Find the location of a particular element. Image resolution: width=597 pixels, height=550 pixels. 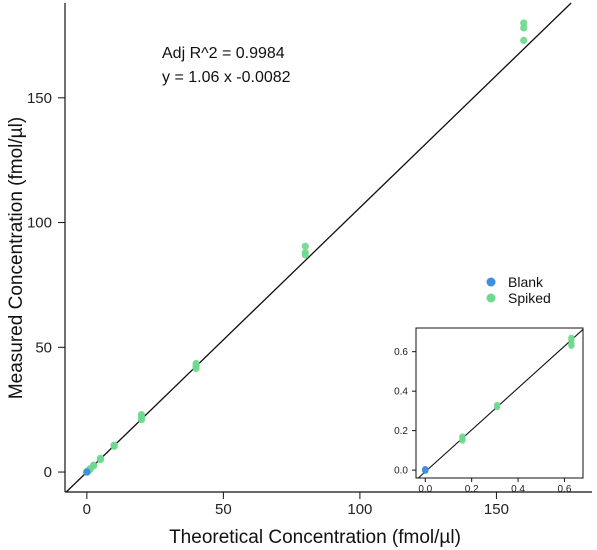

legend-marker-spiked is located at coordinates (491, 298).